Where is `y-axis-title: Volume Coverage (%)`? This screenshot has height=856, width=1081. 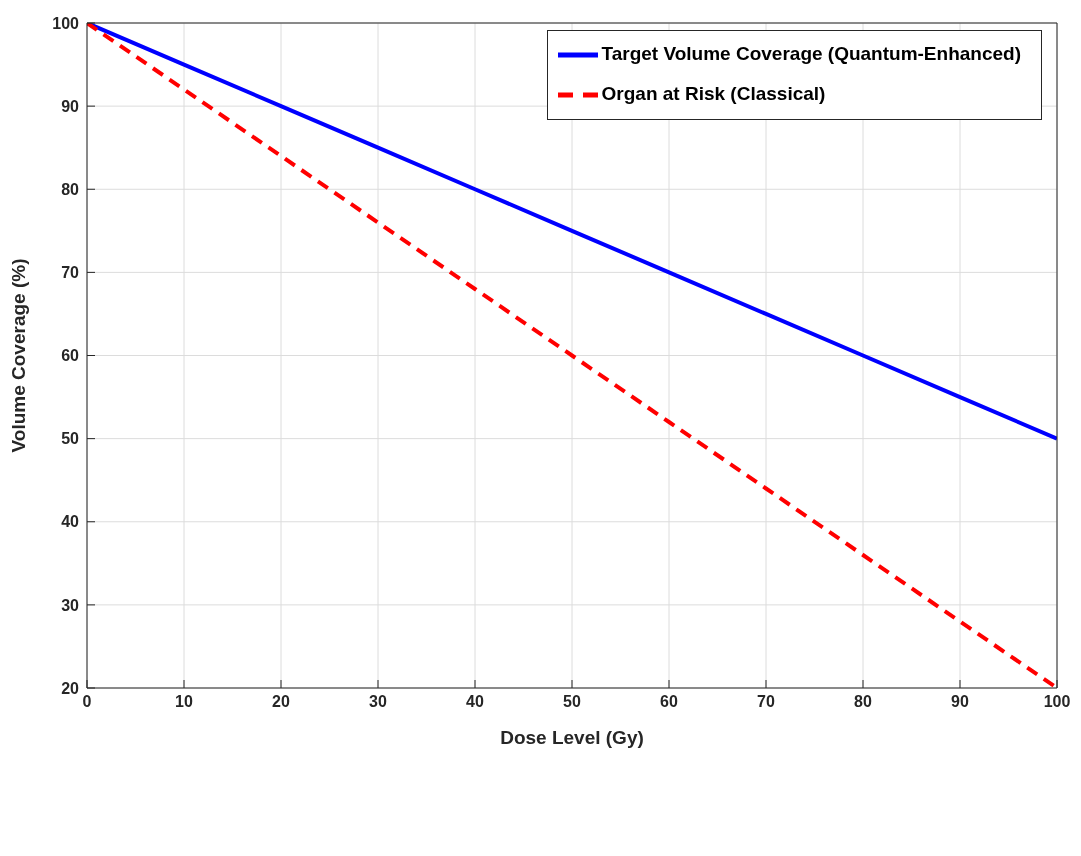 y-axis-title: Volume Coverage (%) is located at coordinates (18, 355).